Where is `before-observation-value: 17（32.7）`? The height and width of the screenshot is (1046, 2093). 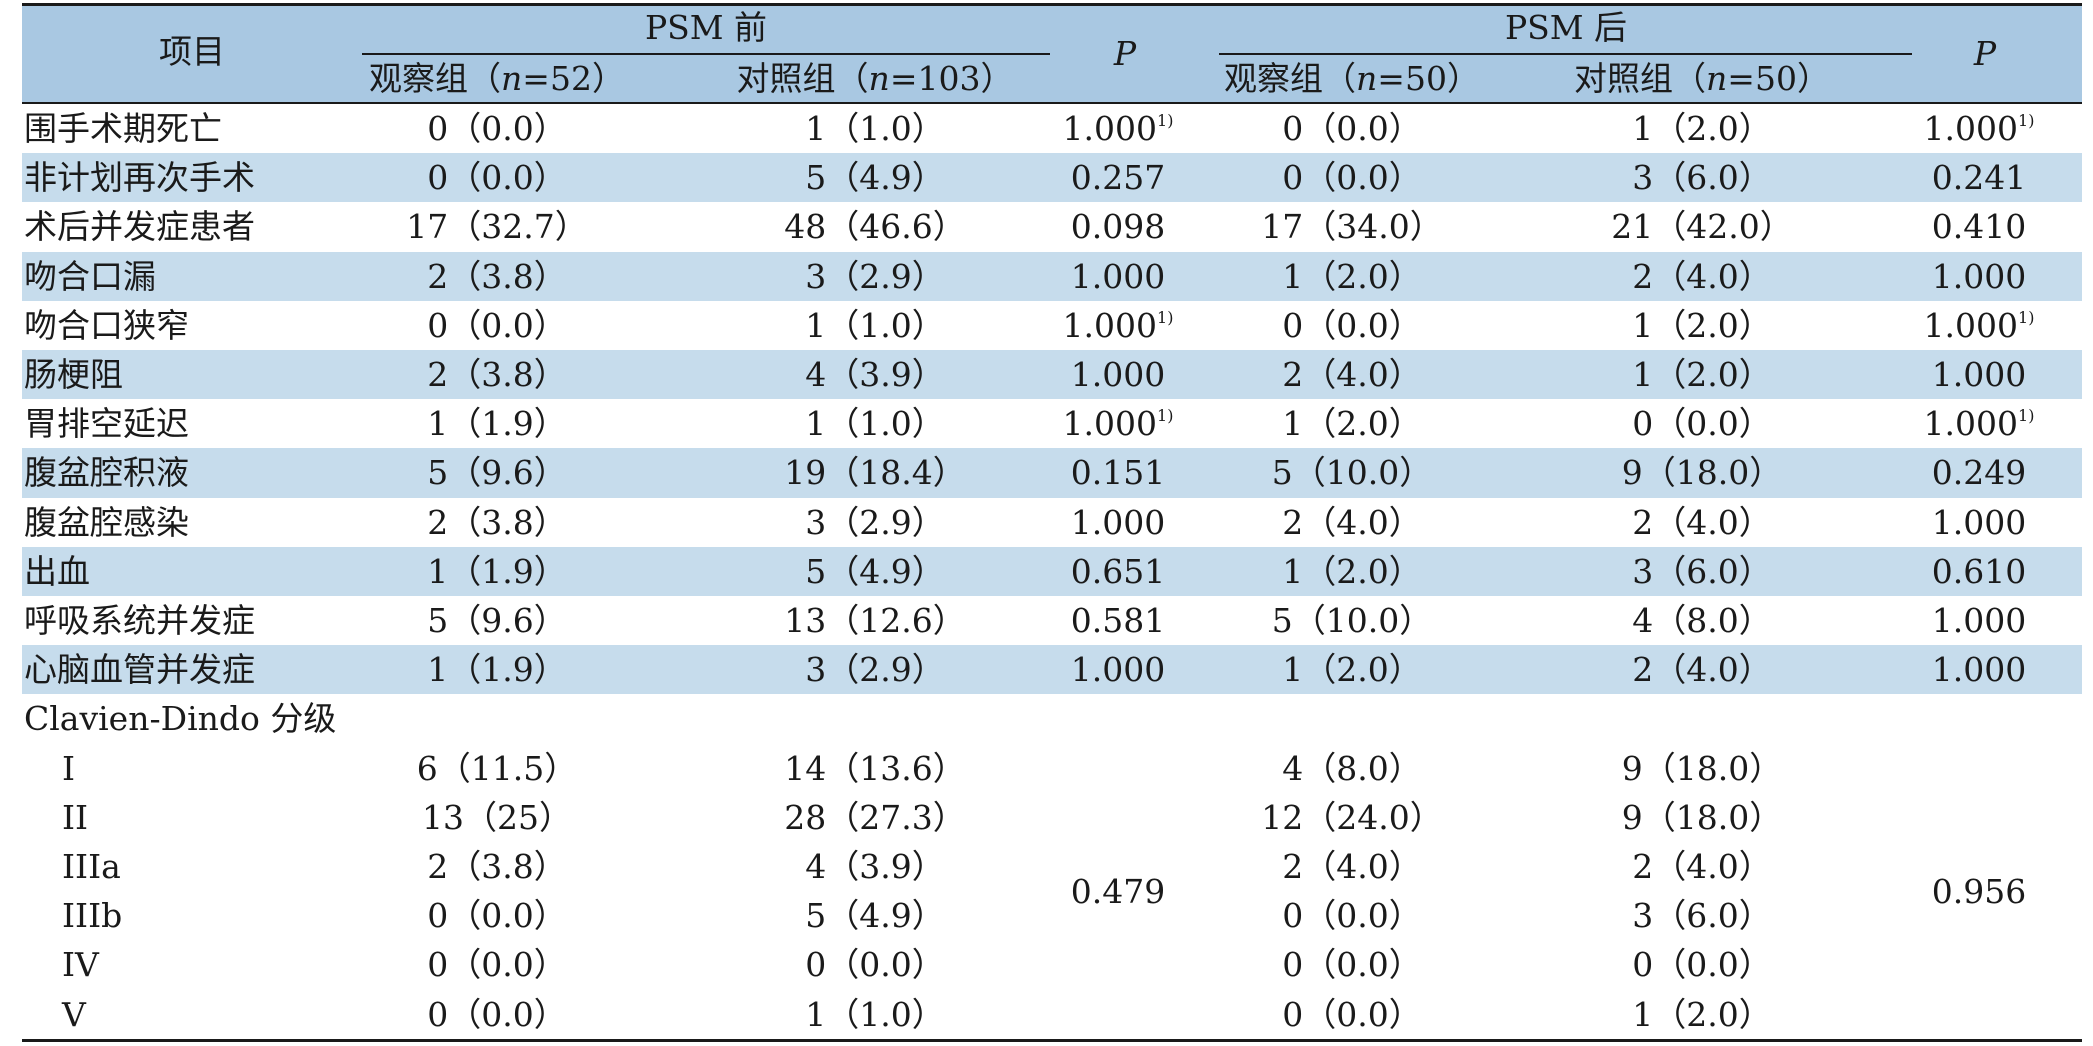
before-observation-value: 17（32.7） is located at coordinates (497, 227).